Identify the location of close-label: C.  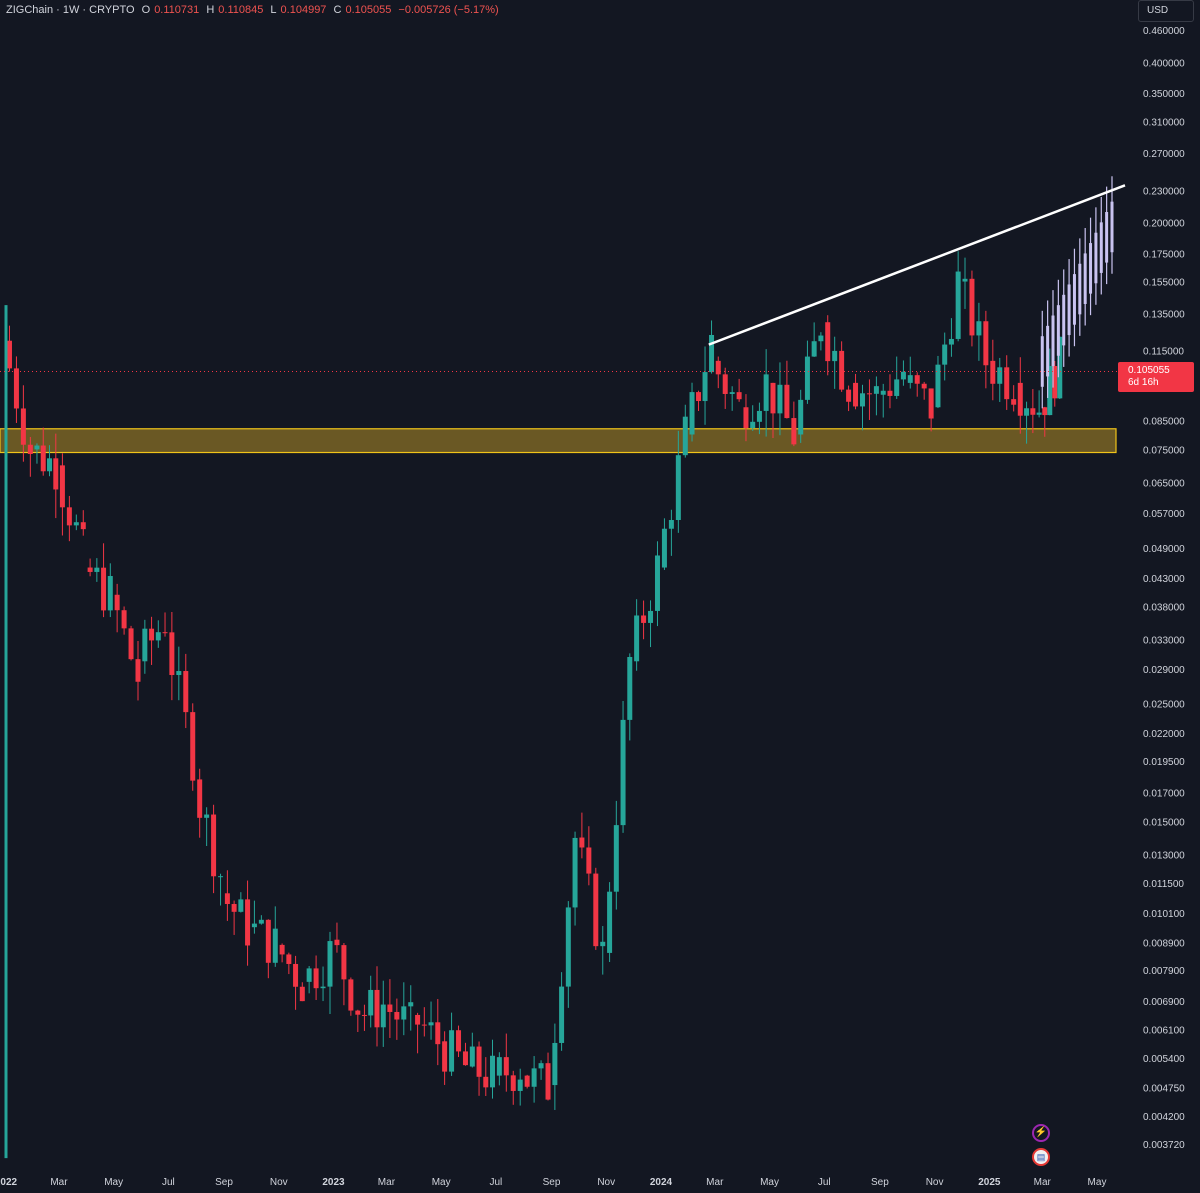
(337, 10).